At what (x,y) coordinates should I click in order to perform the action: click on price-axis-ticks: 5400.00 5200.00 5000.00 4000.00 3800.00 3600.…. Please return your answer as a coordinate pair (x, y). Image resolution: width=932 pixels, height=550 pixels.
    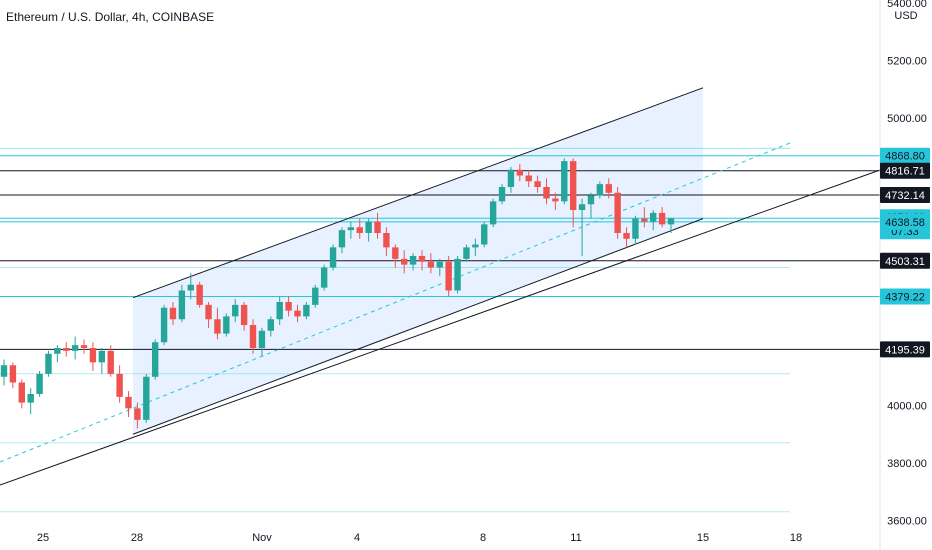
    Looking at the image, I should click on (907, 264).